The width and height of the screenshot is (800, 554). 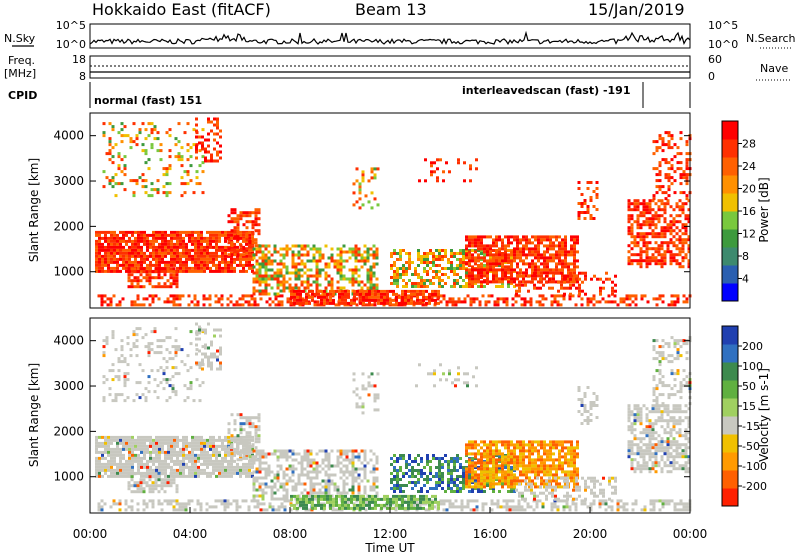 I want to click on station-title: Hokkaido East (fitACF), so click(x=181, y=9).